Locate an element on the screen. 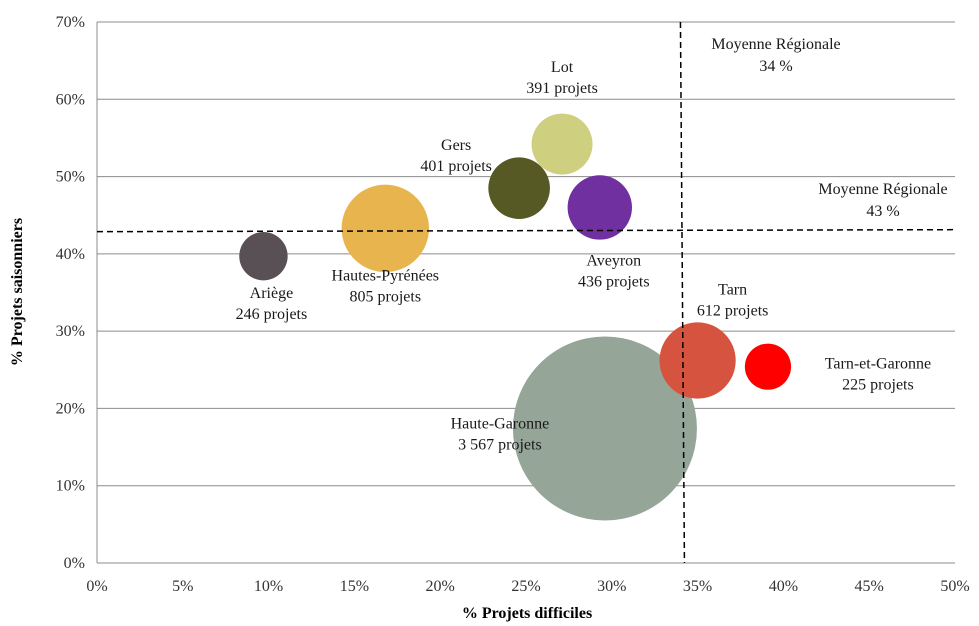 The height and width of the screenshot is (626, 979). bubble-size-label: 612 projets is located at coordinates (733, 311).